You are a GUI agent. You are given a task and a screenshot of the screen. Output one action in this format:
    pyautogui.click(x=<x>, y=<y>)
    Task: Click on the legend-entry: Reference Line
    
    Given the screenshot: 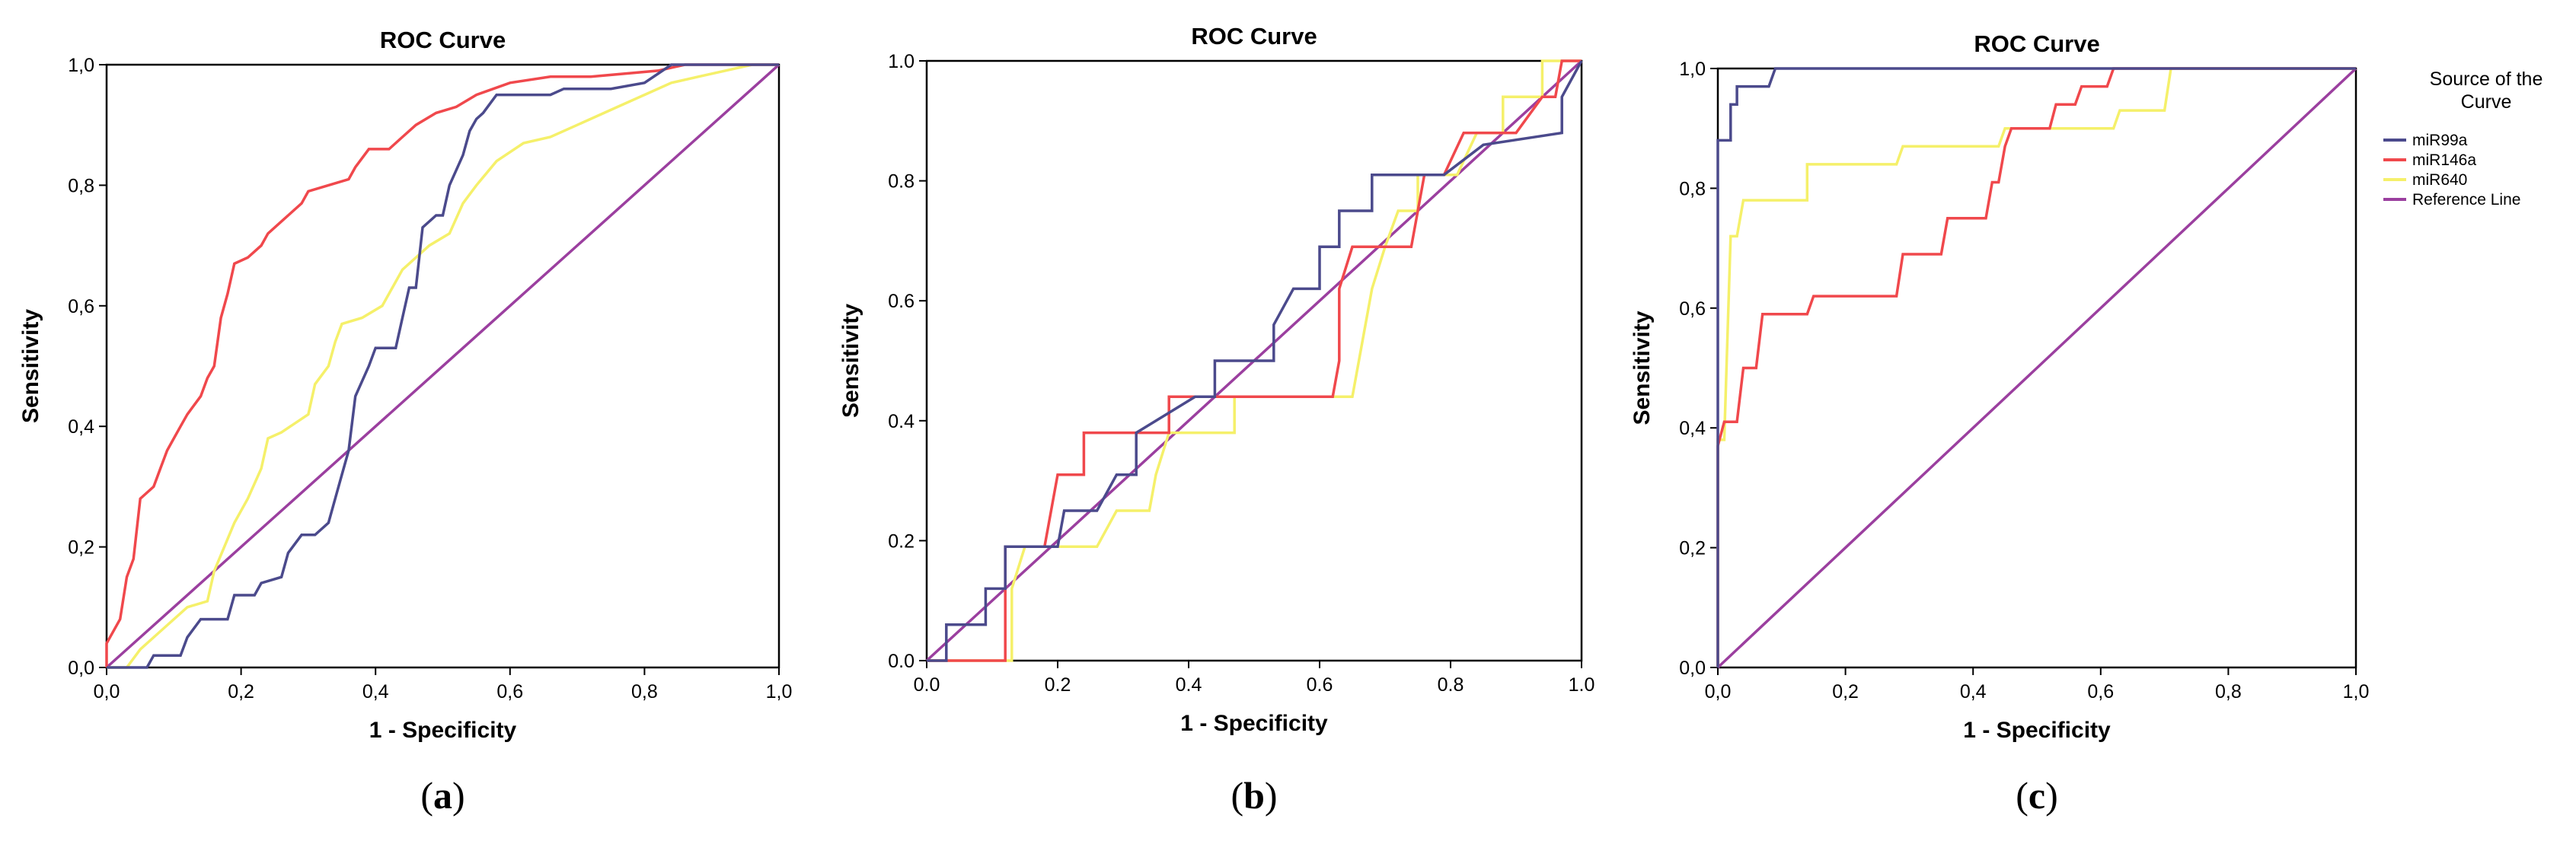 What is the action you would take?
    pyautogui.click(x=2466, y=200)
    